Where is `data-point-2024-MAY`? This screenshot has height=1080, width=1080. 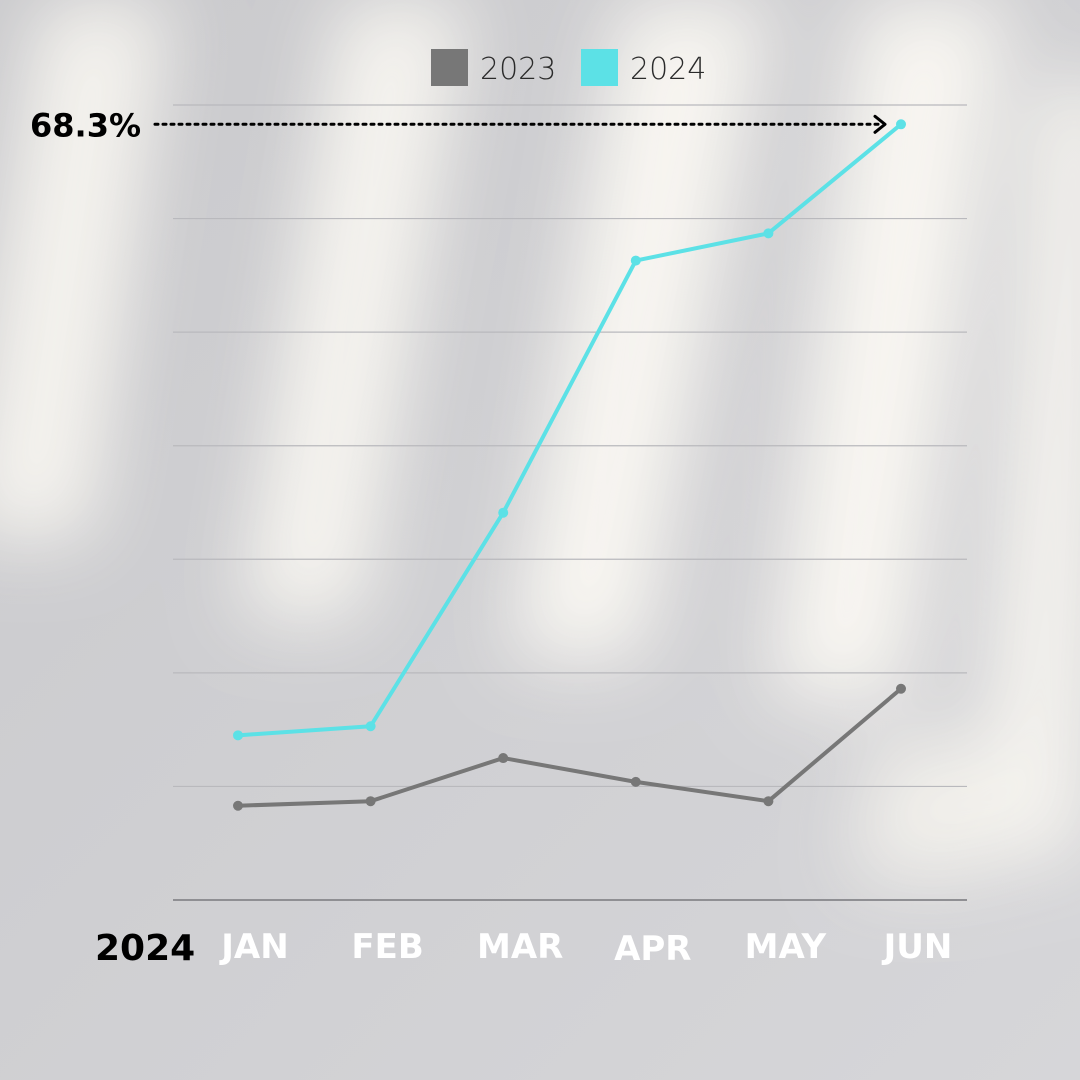
data-point-2024-MAY is located at coordinates (768, 233).